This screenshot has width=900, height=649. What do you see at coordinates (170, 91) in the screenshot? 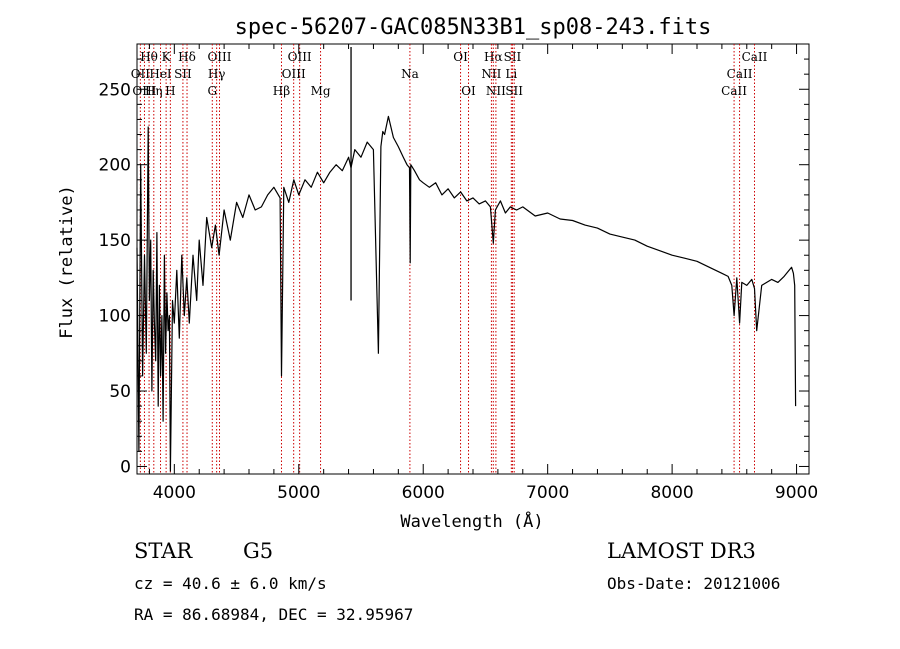
I see `marker-label-8: H` at bounding box center [170, 91].